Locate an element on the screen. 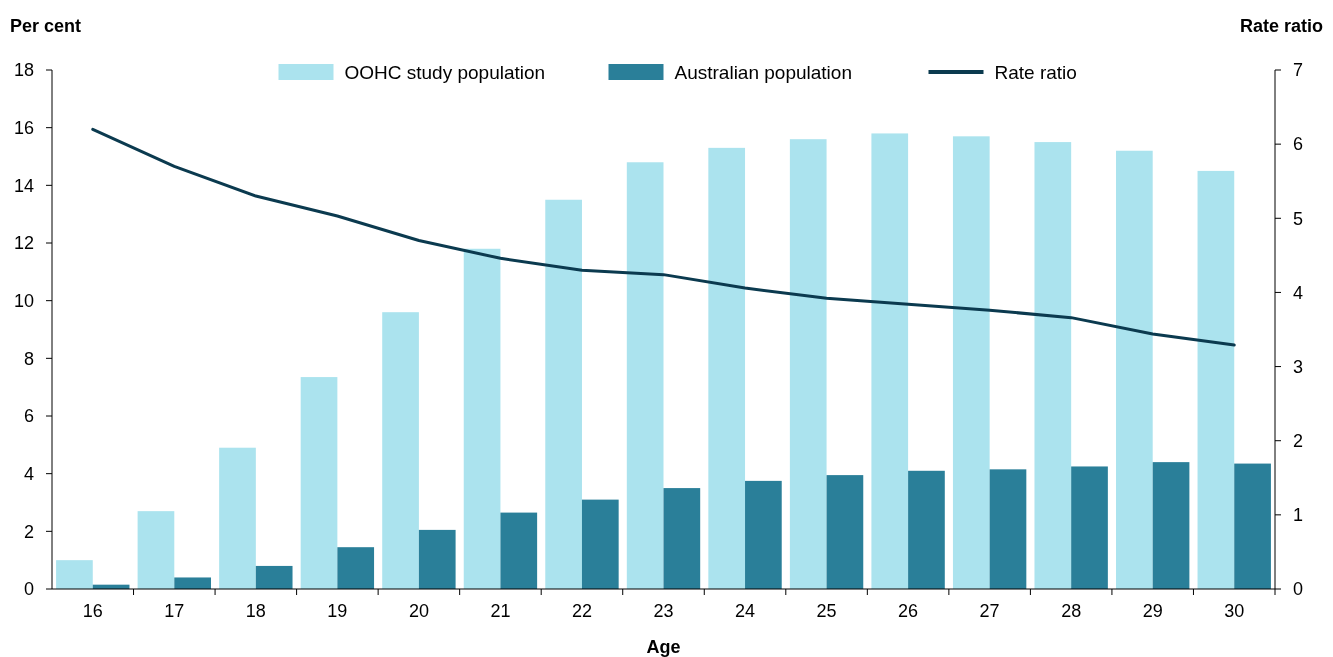  y-tick-label: 14 is located at coordinates (23, 185).